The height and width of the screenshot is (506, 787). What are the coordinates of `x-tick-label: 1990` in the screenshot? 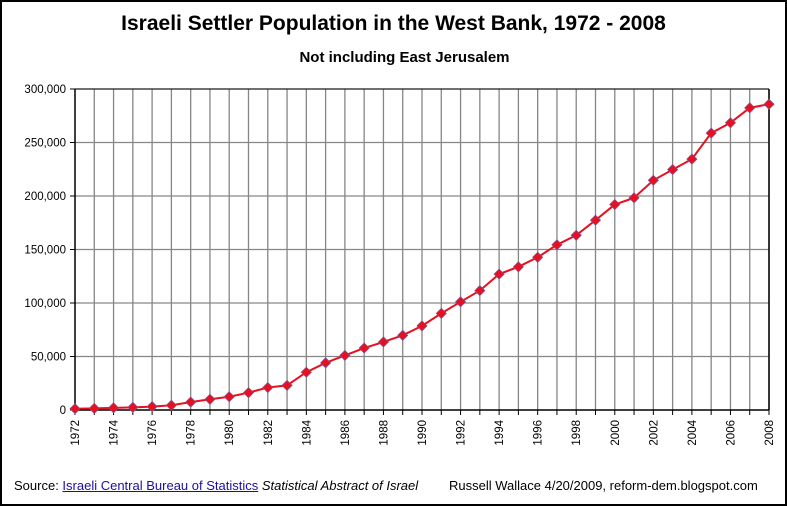 It's located at (423, 433).